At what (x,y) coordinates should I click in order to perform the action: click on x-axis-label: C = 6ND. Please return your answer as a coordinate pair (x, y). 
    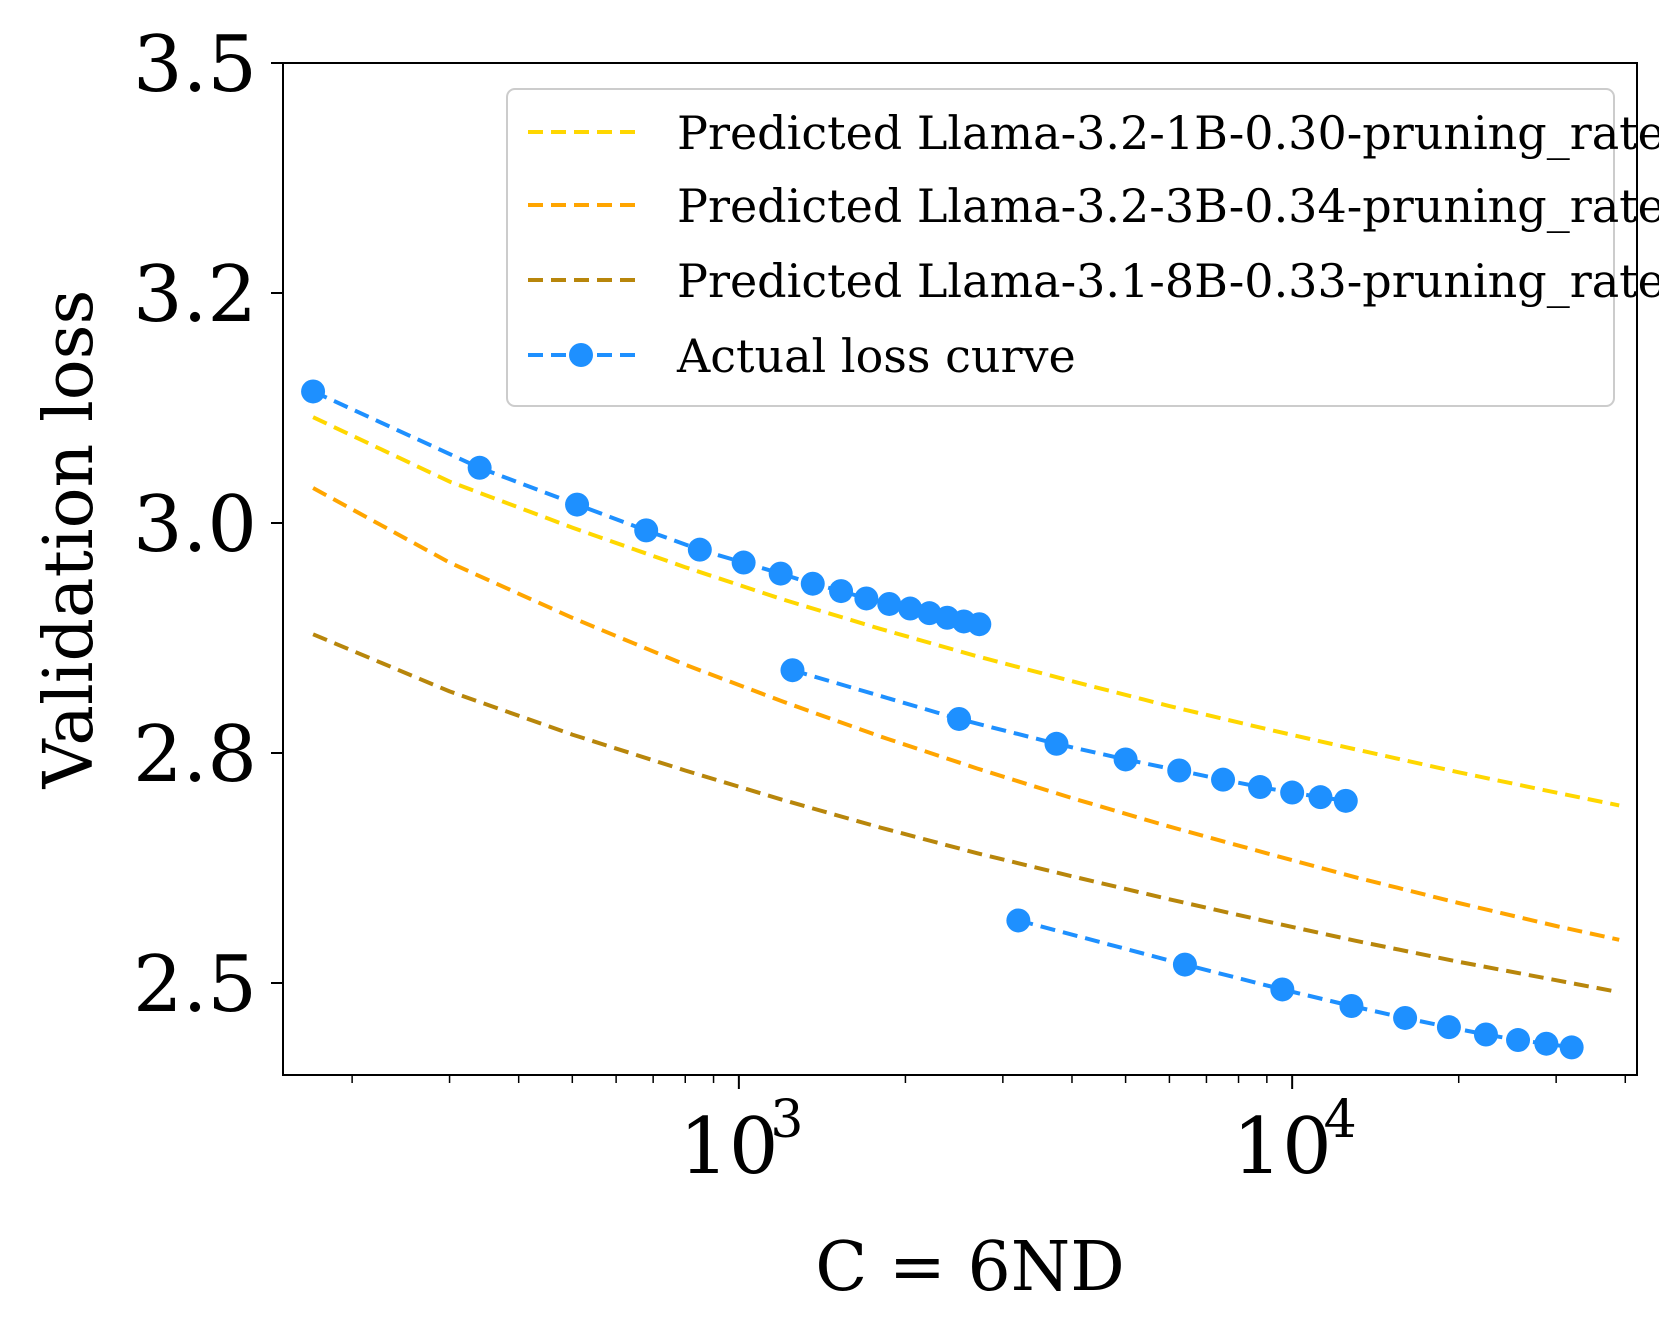
    Looking at the image, I should click on (970, 1267).